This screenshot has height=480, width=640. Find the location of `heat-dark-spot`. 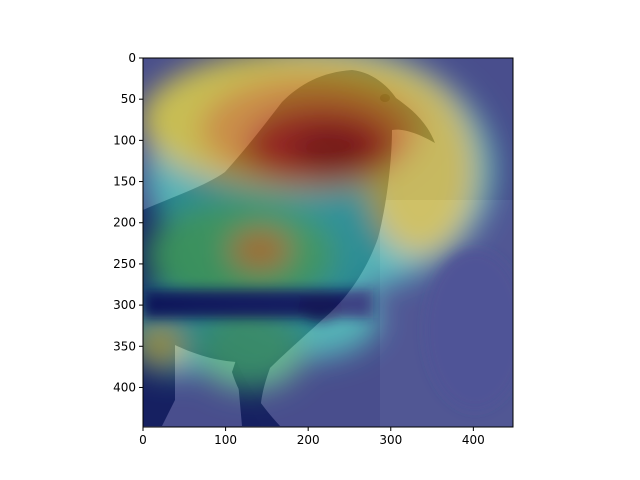

heat-dark-spot is located at coordinates (320, 308).